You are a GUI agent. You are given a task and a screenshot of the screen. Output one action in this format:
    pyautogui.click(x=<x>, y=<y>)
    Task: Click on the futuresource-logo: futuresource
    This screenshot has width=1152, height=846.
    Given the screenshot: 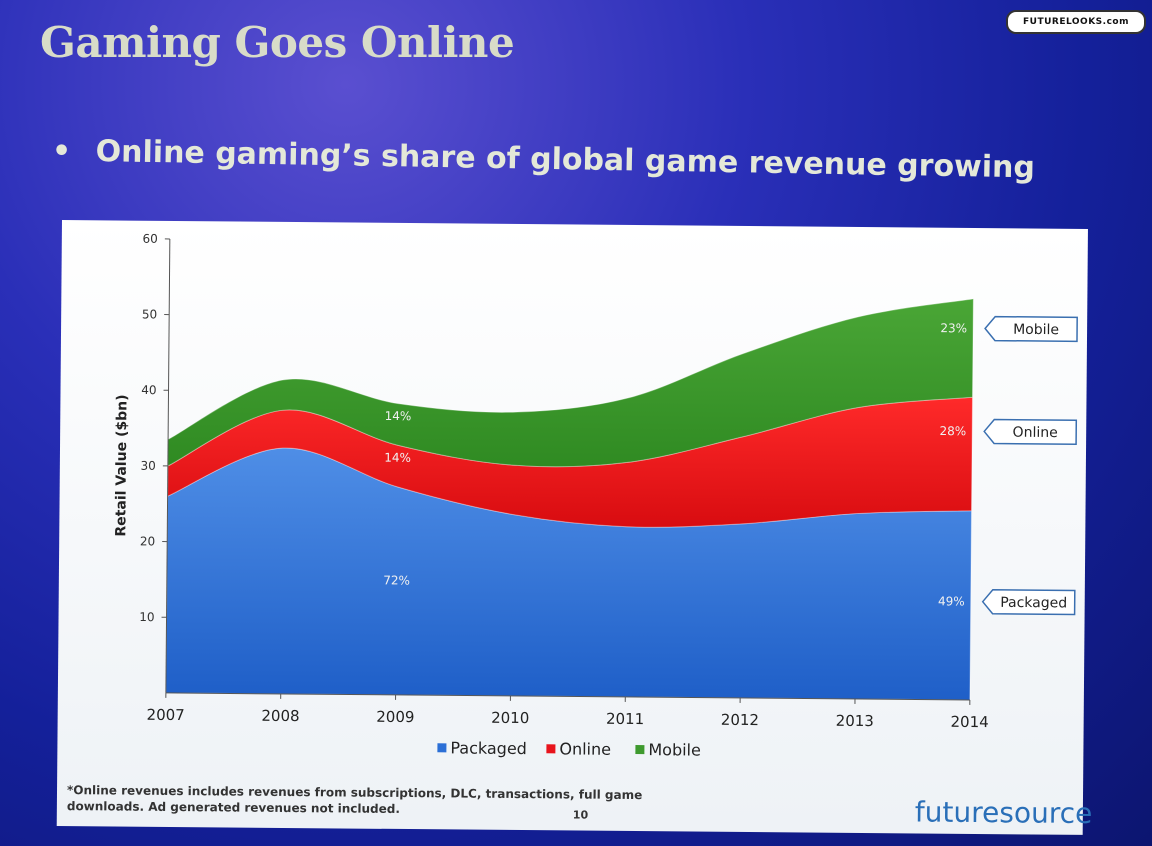 What is the action you would take?
    pyautogui.click(x=1003, y=813)
    